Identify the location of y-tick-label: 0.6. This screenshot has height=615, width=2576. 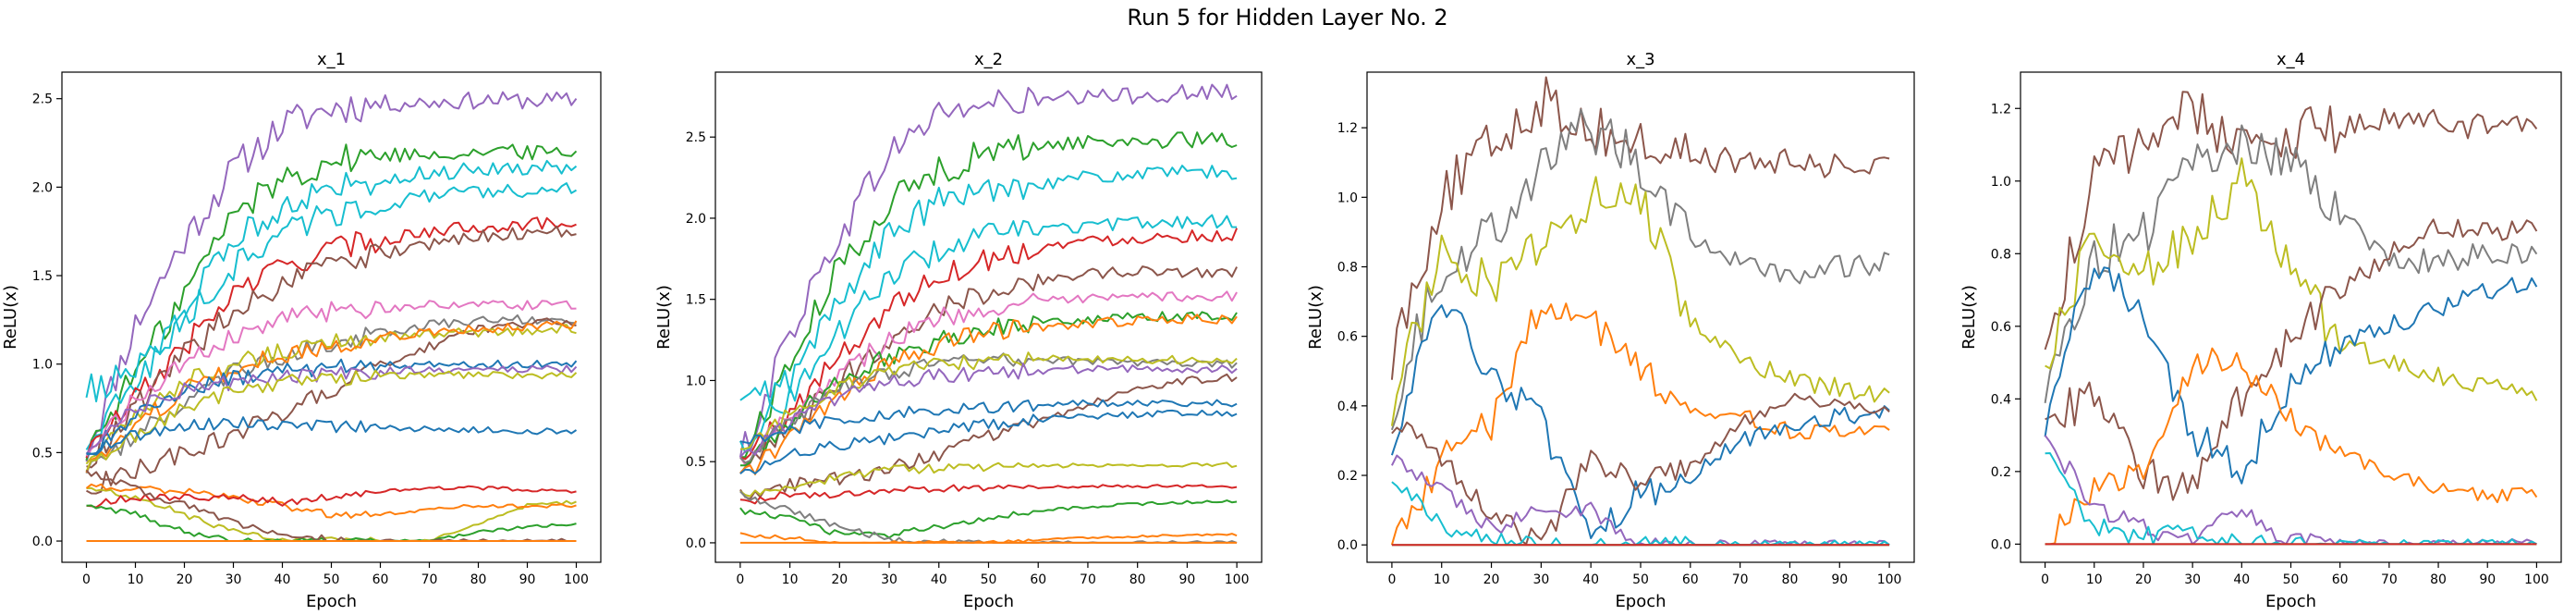
(2001, 327).